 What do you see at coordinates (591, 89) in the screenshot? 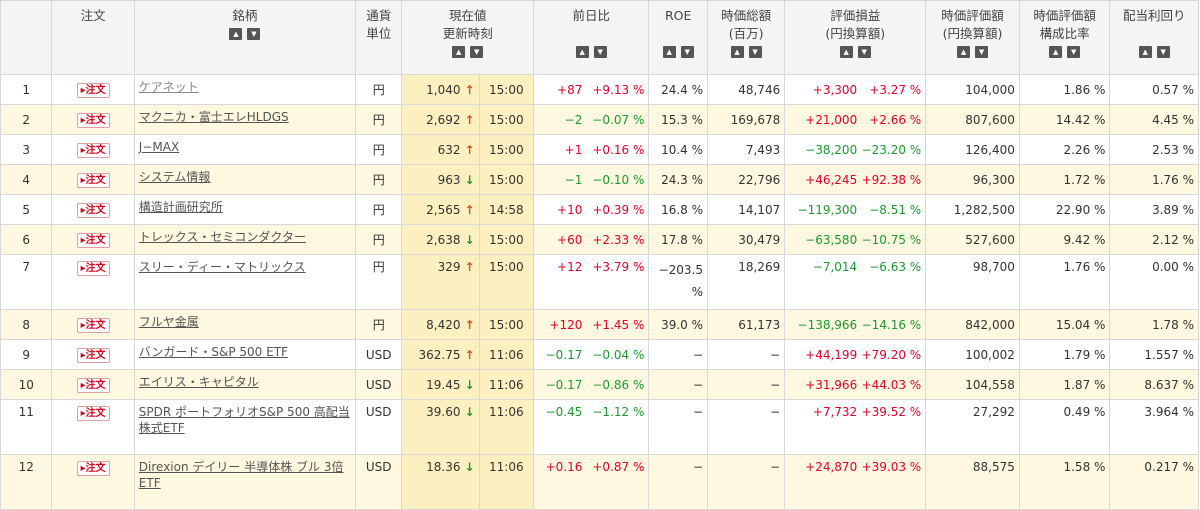
I see `change-cell: +87 +9.13 %` at bounding box center [591, 89].